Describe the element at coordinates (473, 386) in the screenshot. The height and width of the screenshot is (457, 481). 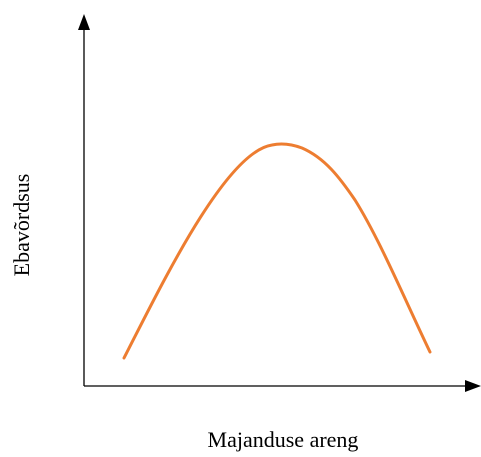
I see `x-axis-arrow` at that location.